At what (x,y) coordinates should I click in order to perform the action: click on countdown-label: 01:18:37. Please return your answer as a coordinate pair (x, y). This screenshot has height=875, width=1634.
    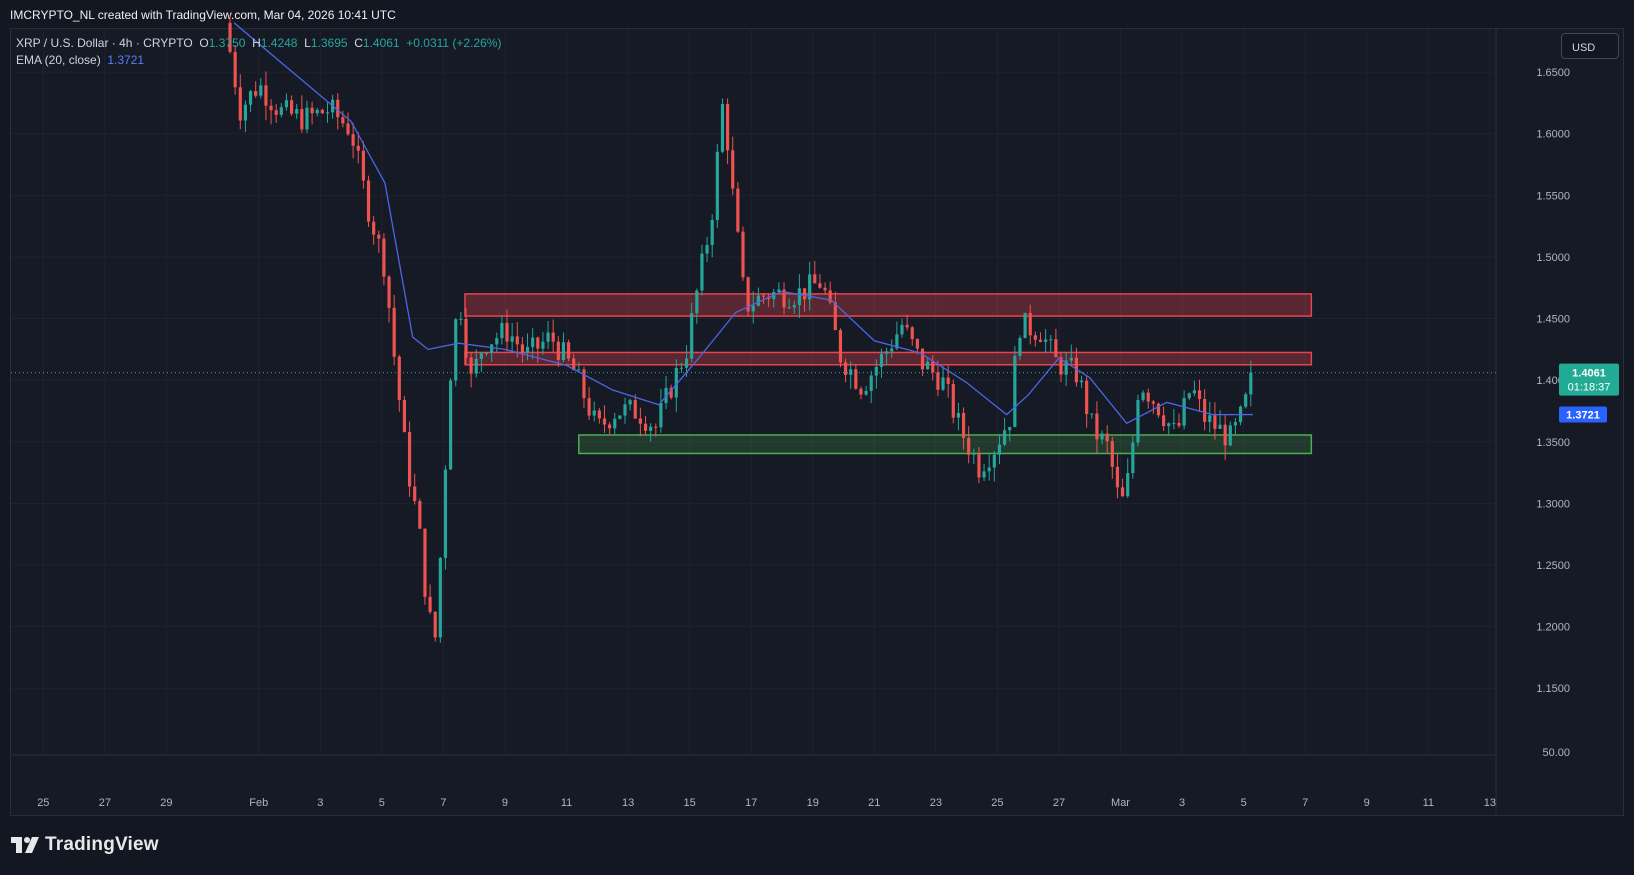
    Looking at the image, I should click on (1589, 388).